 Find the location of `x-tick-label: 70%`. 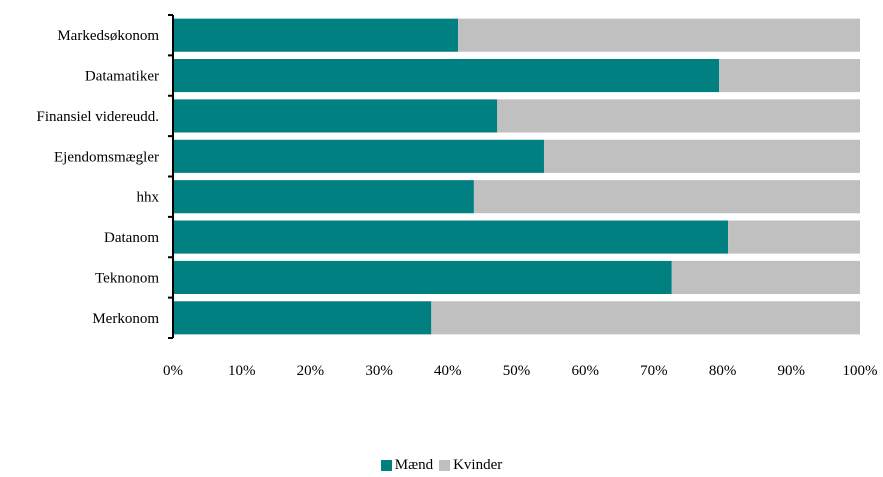

x-tick-label: 70% is located at coordinates (654, 371).